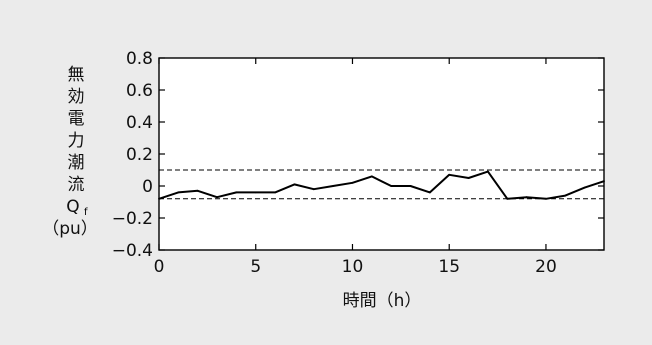 The image size is (652, 345). What do you see at coordinates (132, 219) in the screenshot?
I see `y-tick-label: −0.2` at bounding box center [132, 219].